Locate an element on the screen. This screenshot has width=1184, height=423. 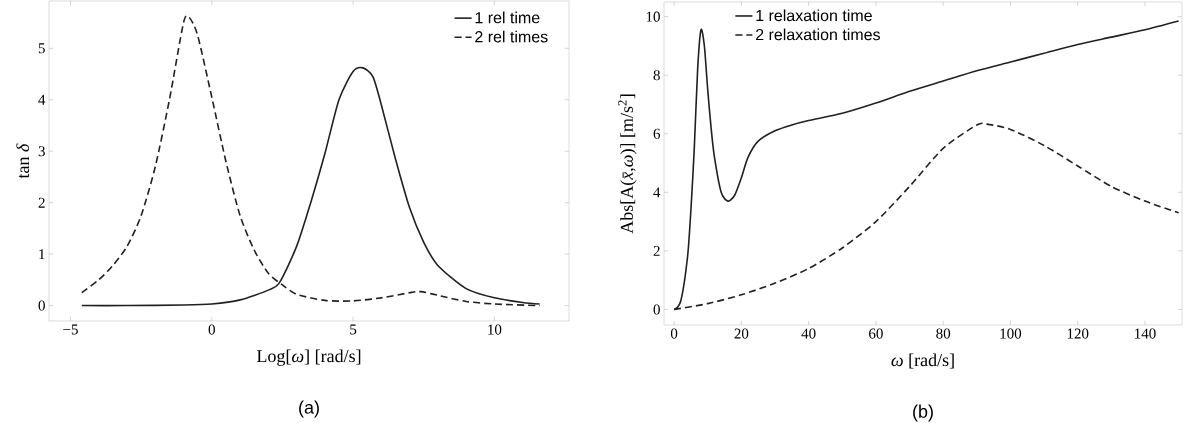
y-tick-label: 8 is located at coordinates (656, 75).